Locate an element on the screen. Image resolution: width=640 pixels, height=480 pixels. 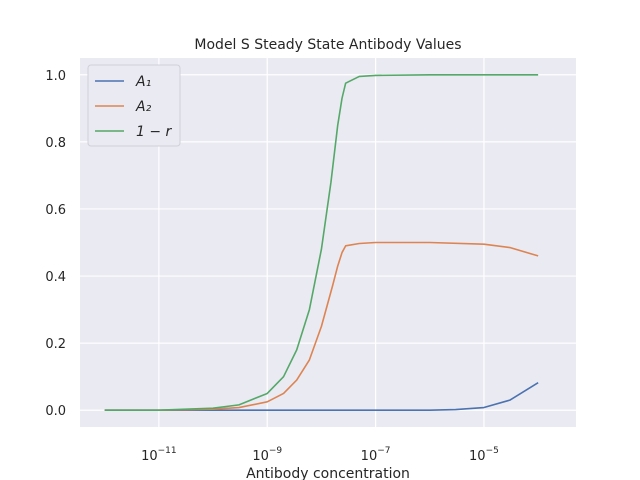
y-tick-labels: 0.0 0.2 0.4 0.6 0.8 1.0 is located at coordinates (55, 244).